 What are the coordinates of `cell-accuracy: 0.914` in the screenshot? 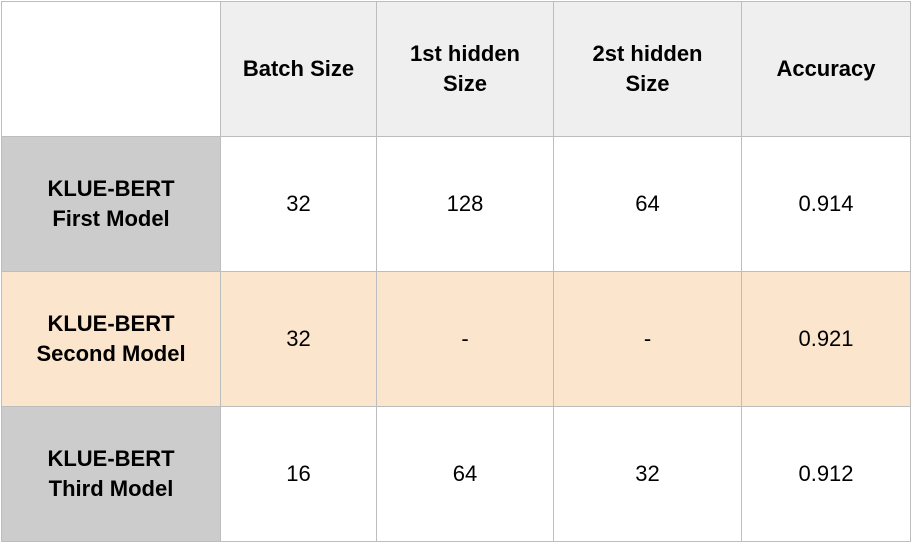 It's located at (826, 204).